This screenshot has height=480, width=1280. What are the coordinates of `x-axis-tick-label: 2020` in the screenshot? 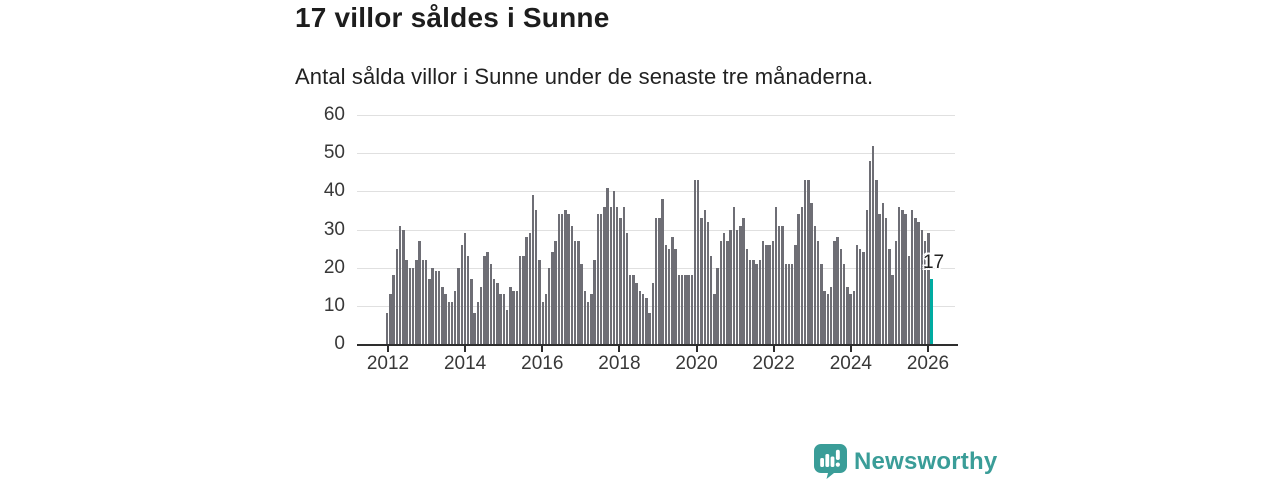 It's located at (696, 363).